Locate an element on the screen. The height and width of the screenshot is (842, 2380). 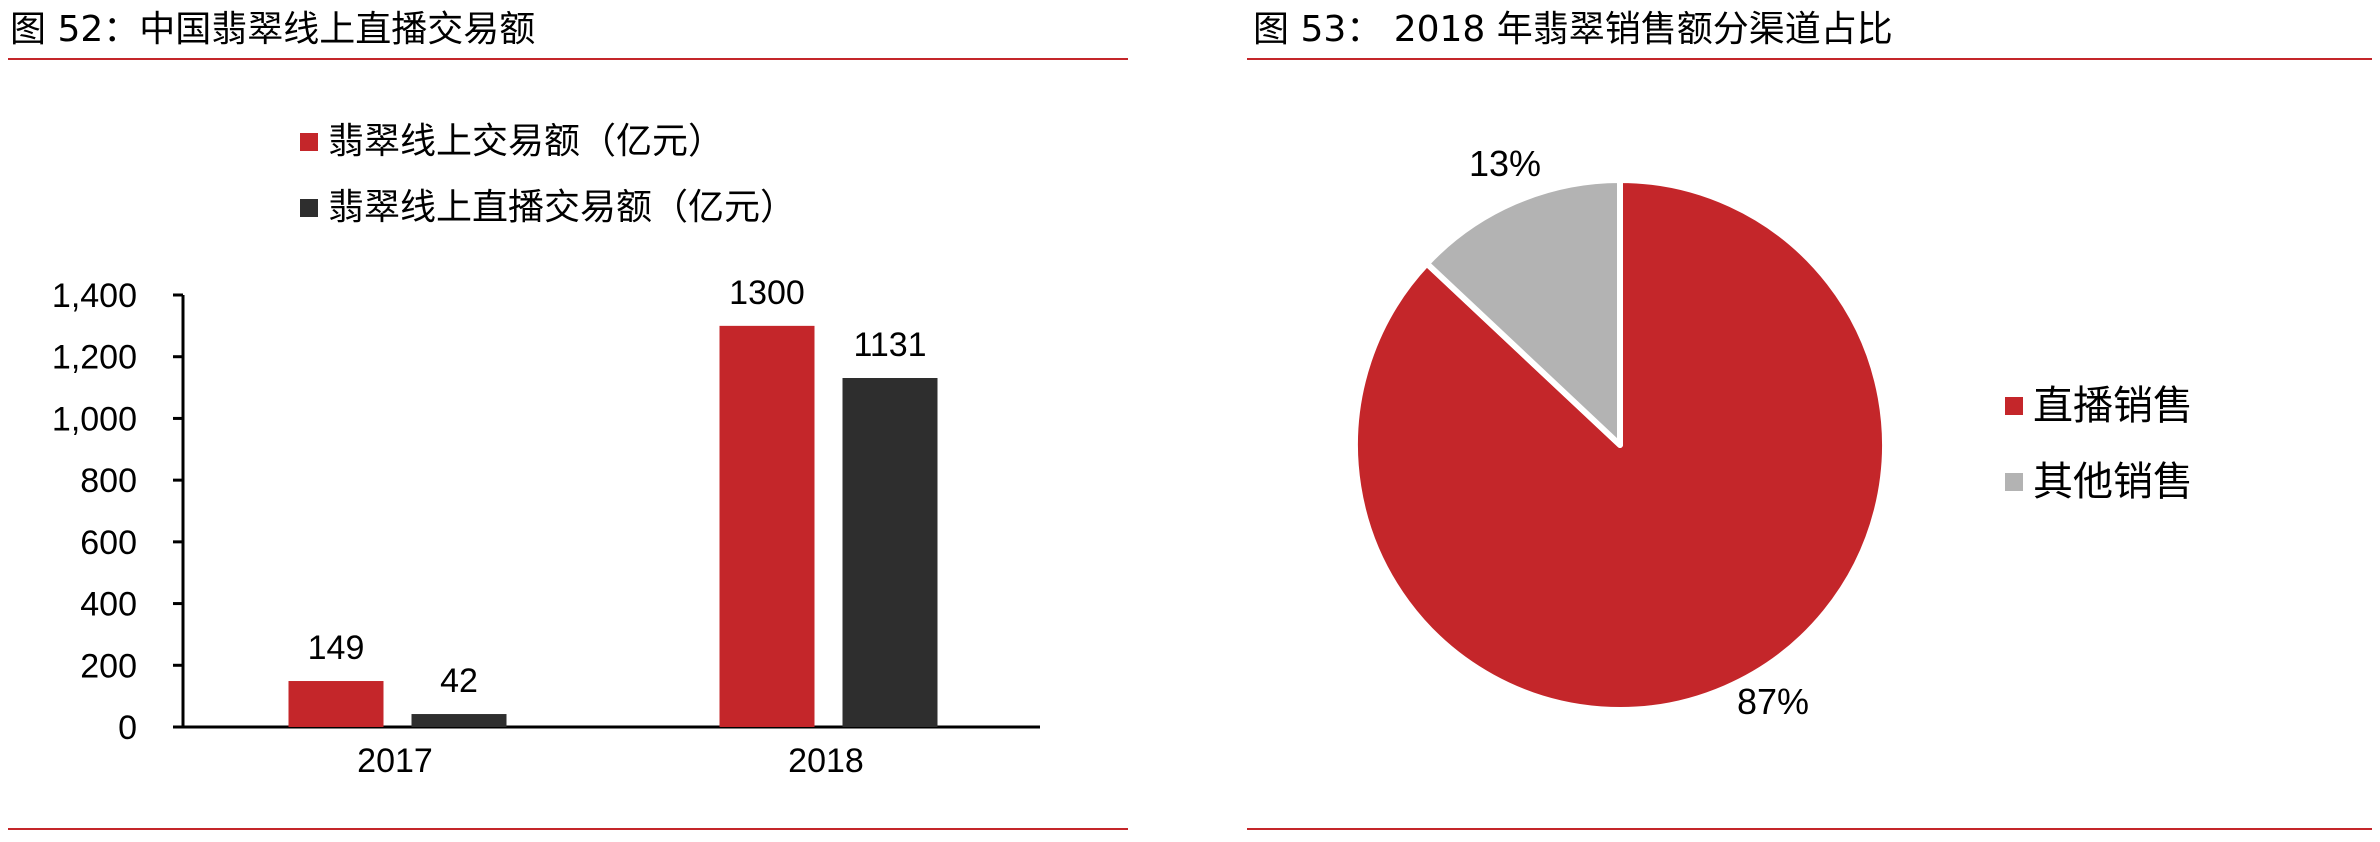
legend-label-online: 翡翠线上交易额（亿元） is located at coordinates (526, 141).